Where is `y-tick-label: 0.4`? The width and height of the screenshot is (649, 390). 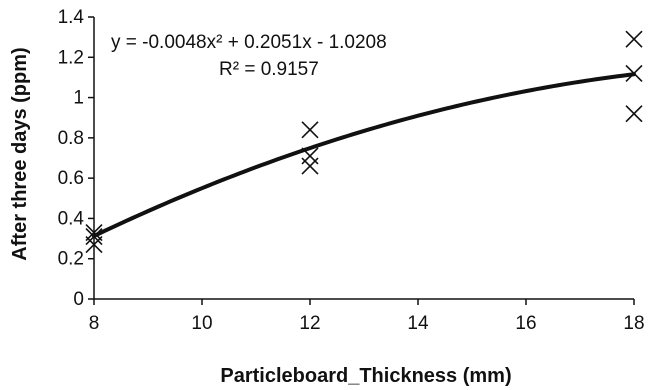
y-tick-label: 0.4 is located at coordinates (71, 218).